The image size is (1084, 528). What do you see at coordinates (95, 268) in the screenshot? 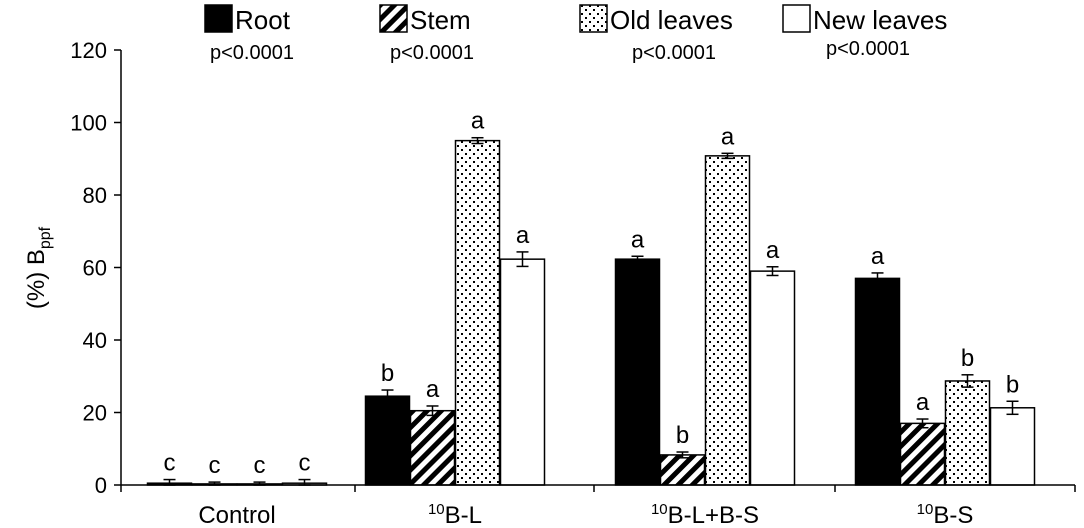
I see `y-tick-label: 60` at bounding box center [95, 268].